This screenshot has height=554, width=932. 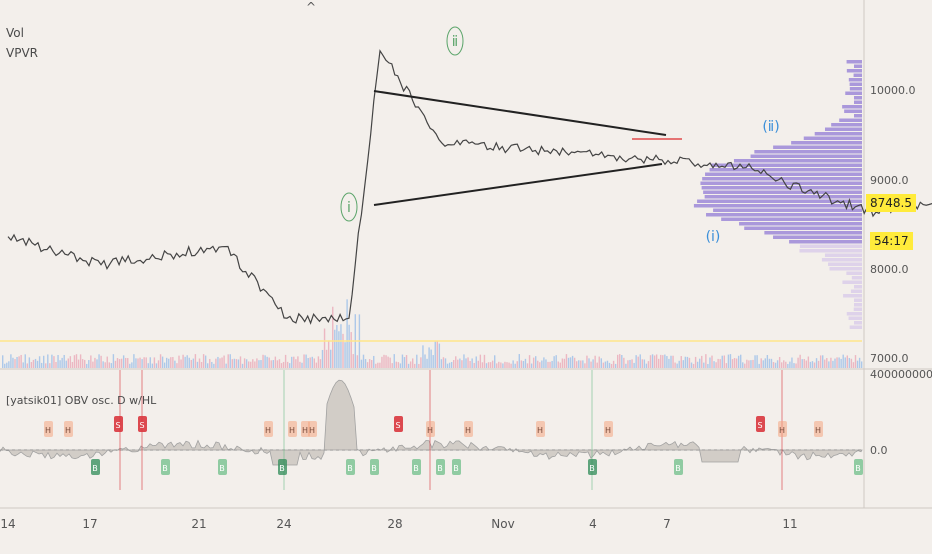 I want to click on wave-label: (ⅰ), so click(x=713, y=237).